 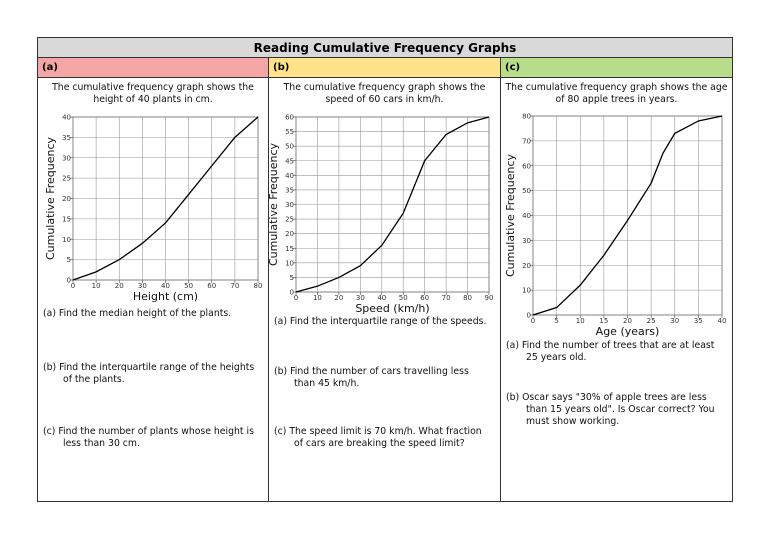 What do you see at coordinates (153, 67) in the screenshot?
I see `column-header: (a)` at bounding box center [153, 67].